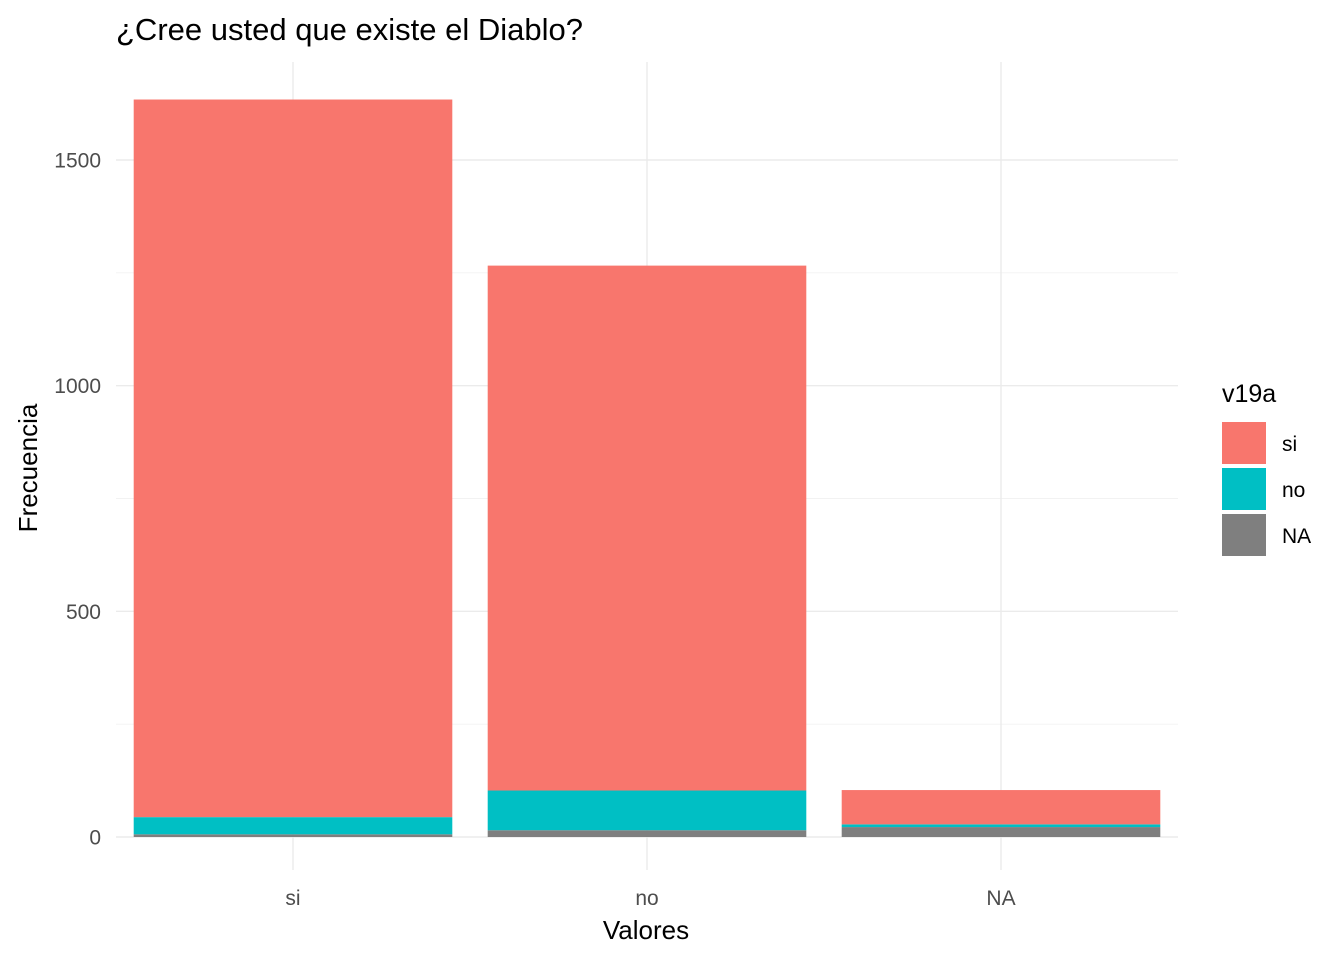 This screenshot has width=1344, height=965. What do you see at coordinates (646, 898) in the screenshot?
I see `x-tick-label: no` at bounding box center [646, 898].